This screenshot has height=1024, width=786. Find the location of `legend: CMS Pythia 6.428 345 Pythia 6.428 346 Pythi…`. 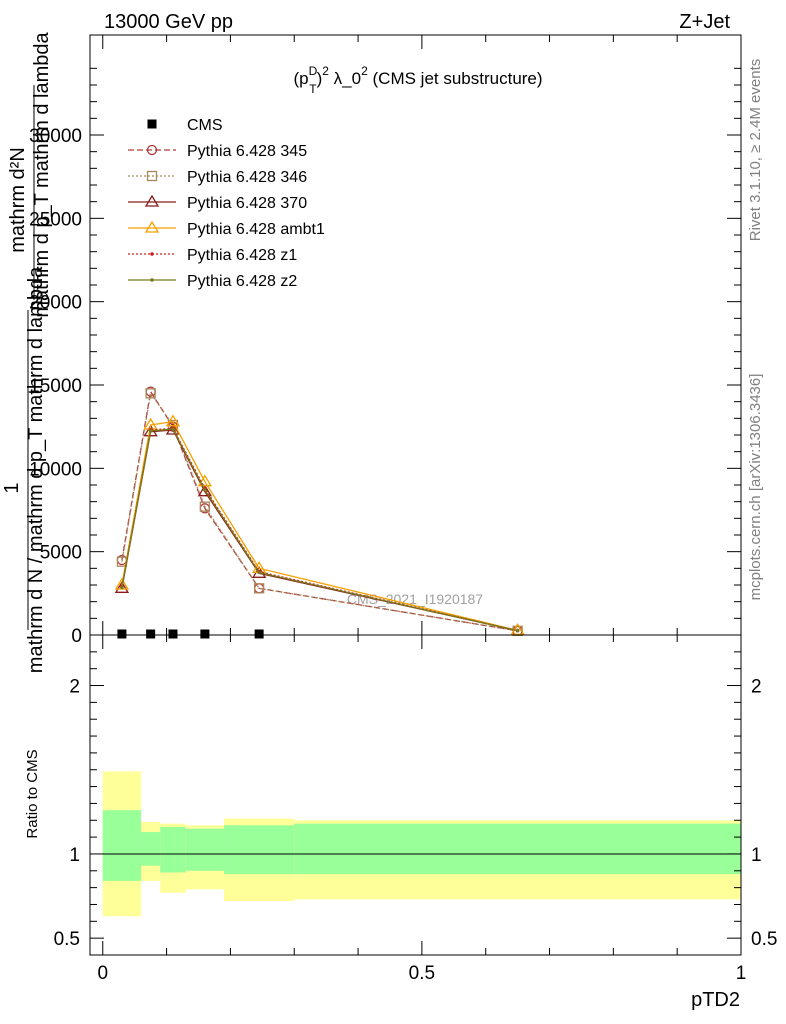

legend: CMS Pythia 6.428 345 Pythia 6.428 346 Pythi… is located at coordinates (226, 203).